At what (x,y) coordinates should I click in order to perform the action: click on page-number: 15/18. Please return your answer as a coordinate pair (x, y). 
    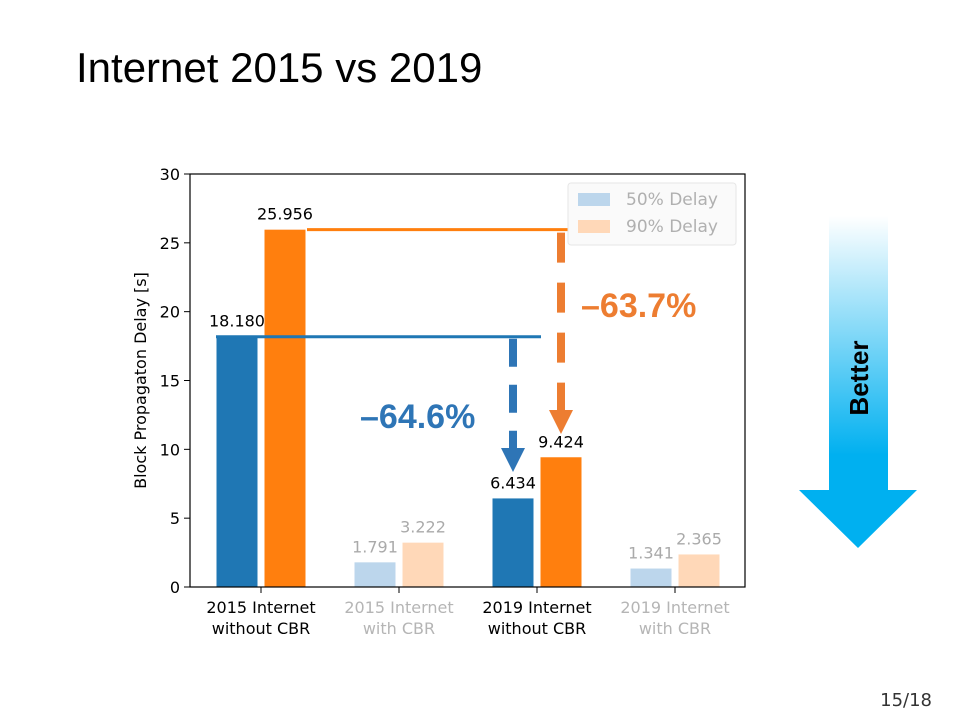
    Looking at the image, I should click on (906, 700).